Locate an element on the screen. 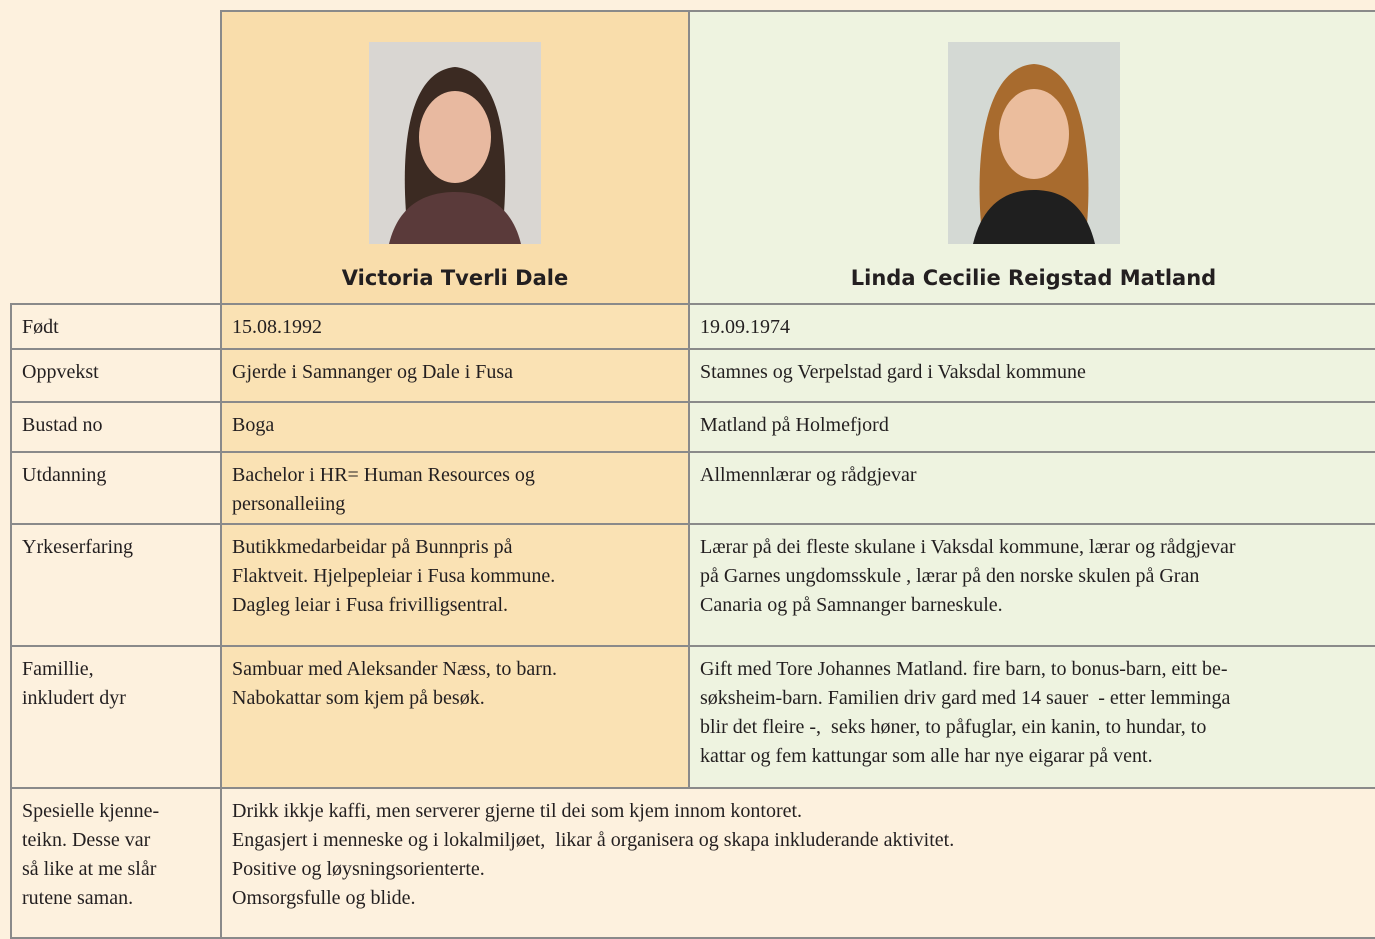 The height and width of the screenshot is (939, 1375). cell: Allmennlærar og rådgjevar is located at coordinates (1031, 488).